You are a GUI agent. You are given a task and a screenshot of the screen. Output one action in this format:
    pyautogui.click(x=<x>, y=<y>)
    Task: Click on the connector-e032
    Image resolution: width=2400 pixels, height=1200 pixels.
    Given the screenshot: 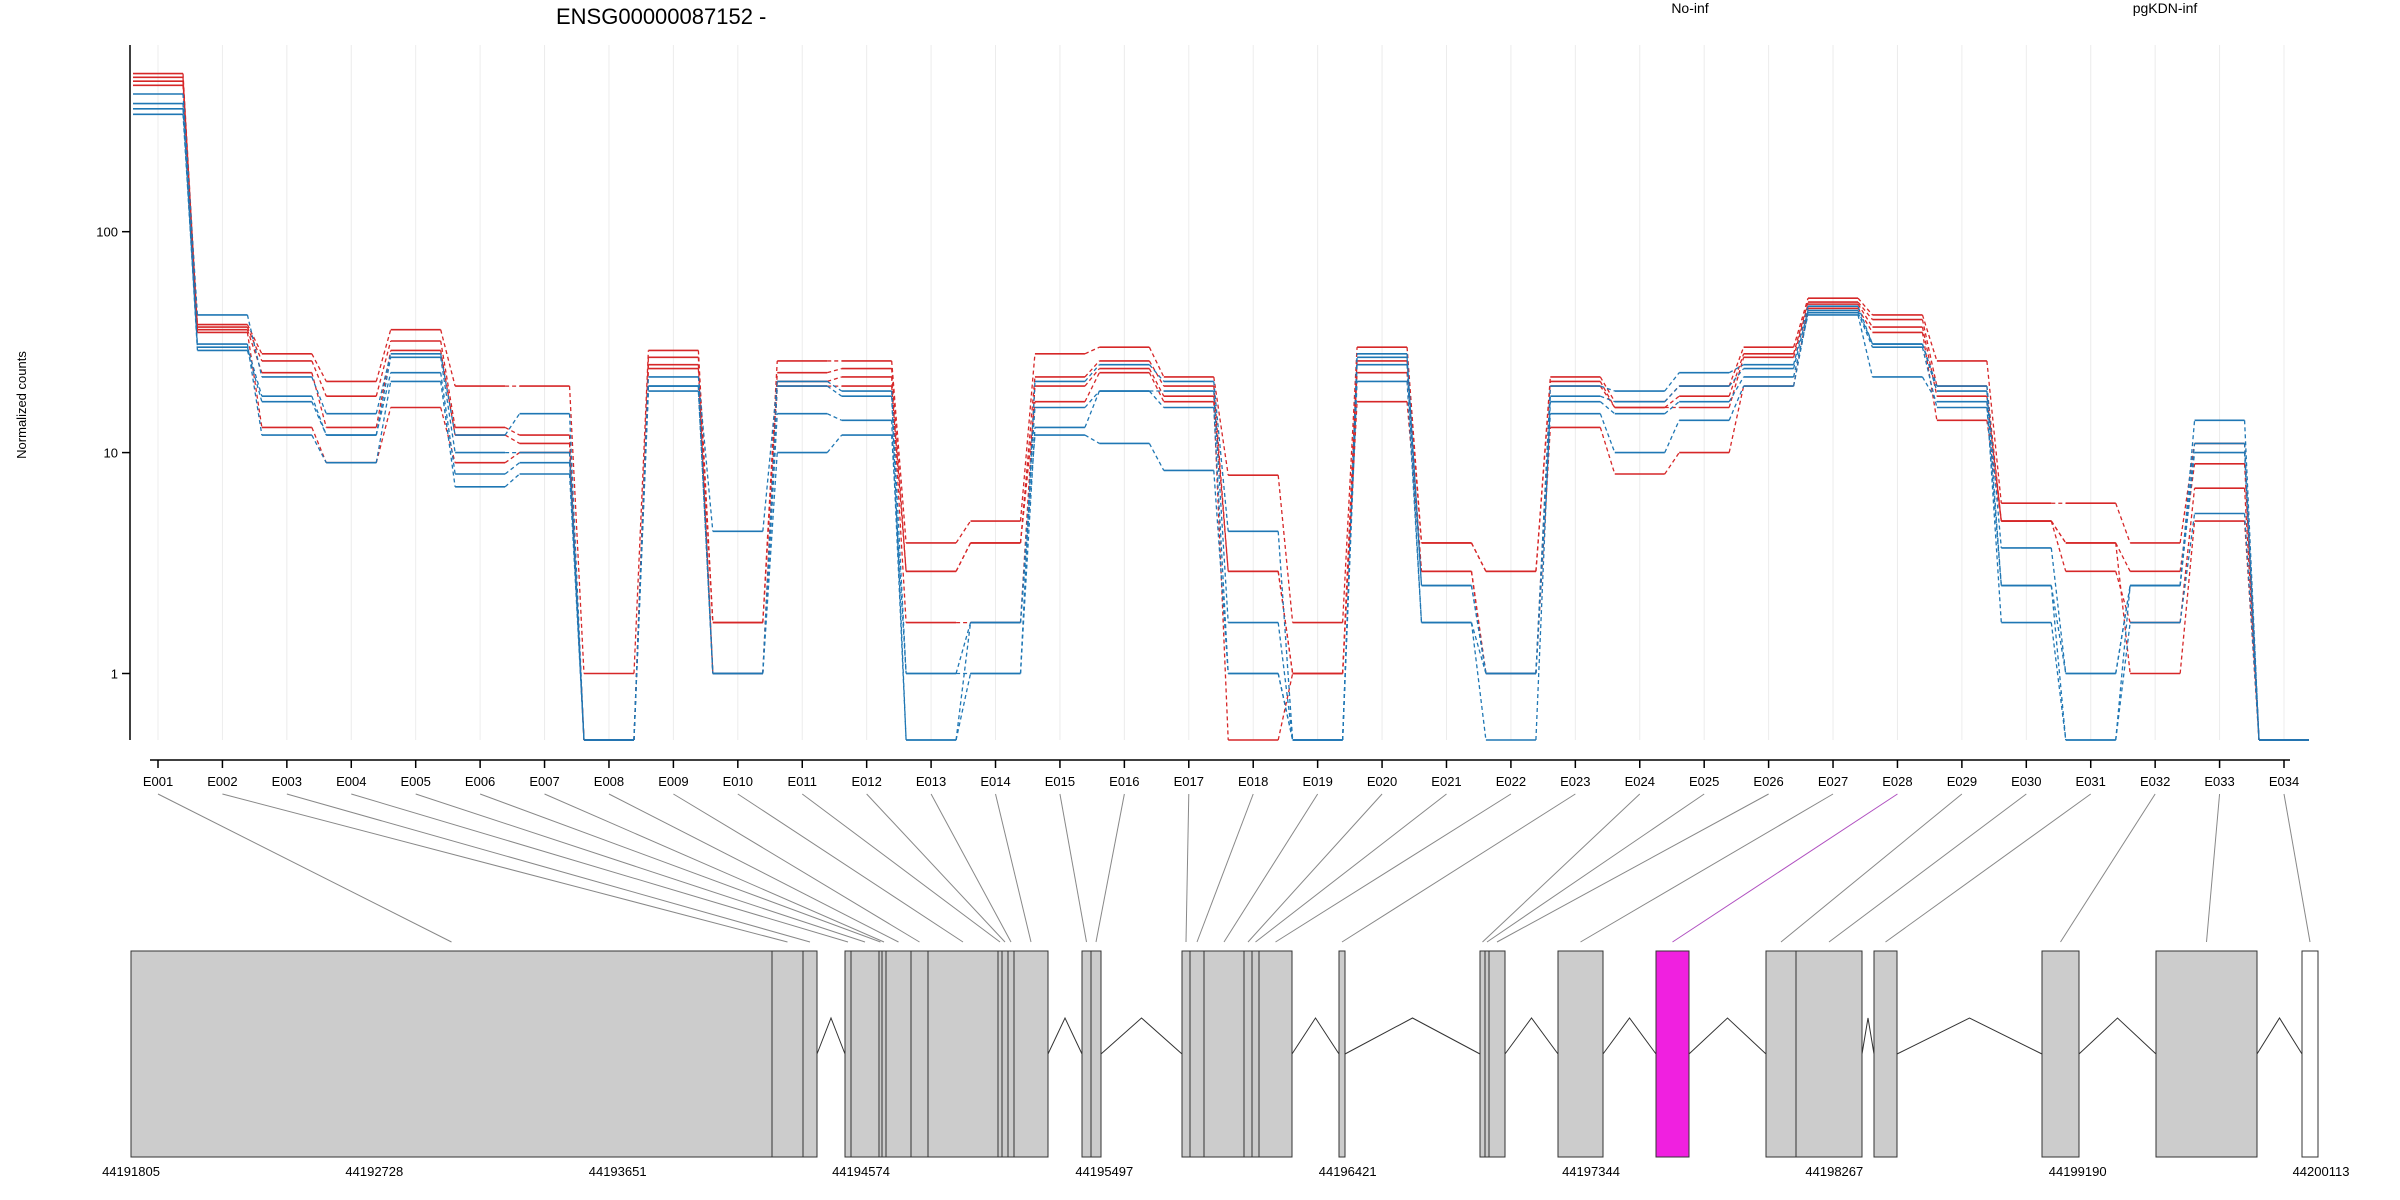 What is the action you would take?
    pyautogui.click(x=2108, y=868)
    